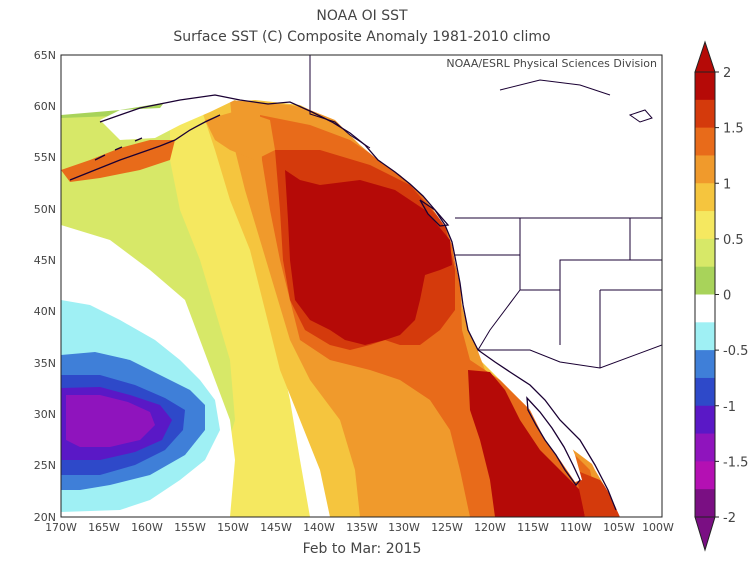 The image size is (754, 564). Describe the element at coordinates (190, 527) in the screenshot. I see `lon-tick-155w: 155W` at that location.